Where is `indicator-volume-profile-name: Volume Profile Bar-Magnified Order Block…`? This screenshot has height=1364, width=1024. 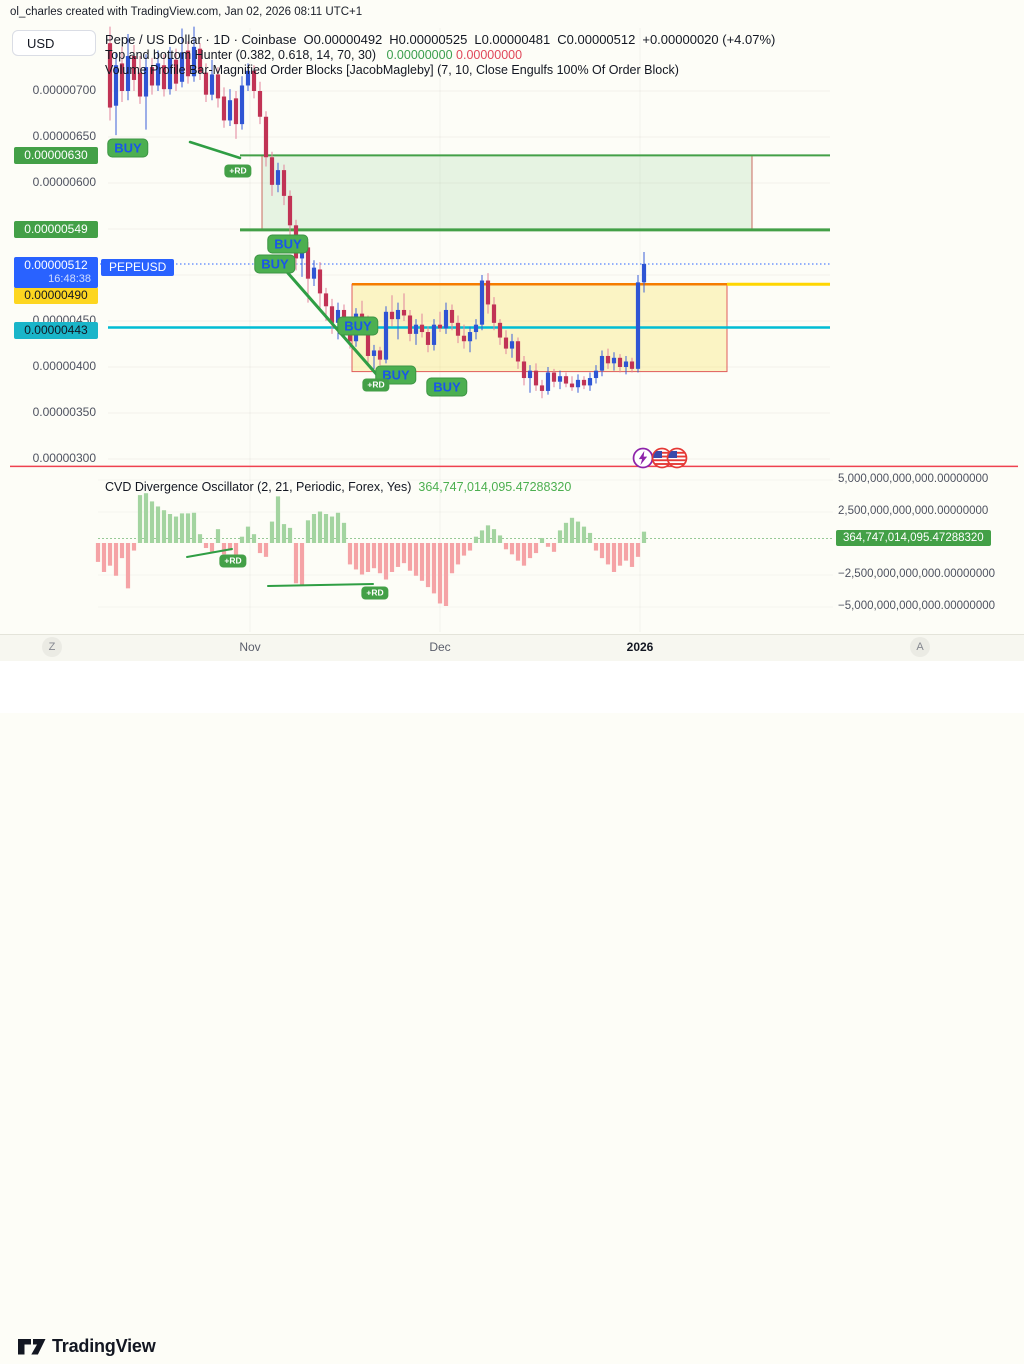 indicator-volume-profile-name: Volume Profile Bar-Magnified Order Block… is located at coordinates (392, 70).